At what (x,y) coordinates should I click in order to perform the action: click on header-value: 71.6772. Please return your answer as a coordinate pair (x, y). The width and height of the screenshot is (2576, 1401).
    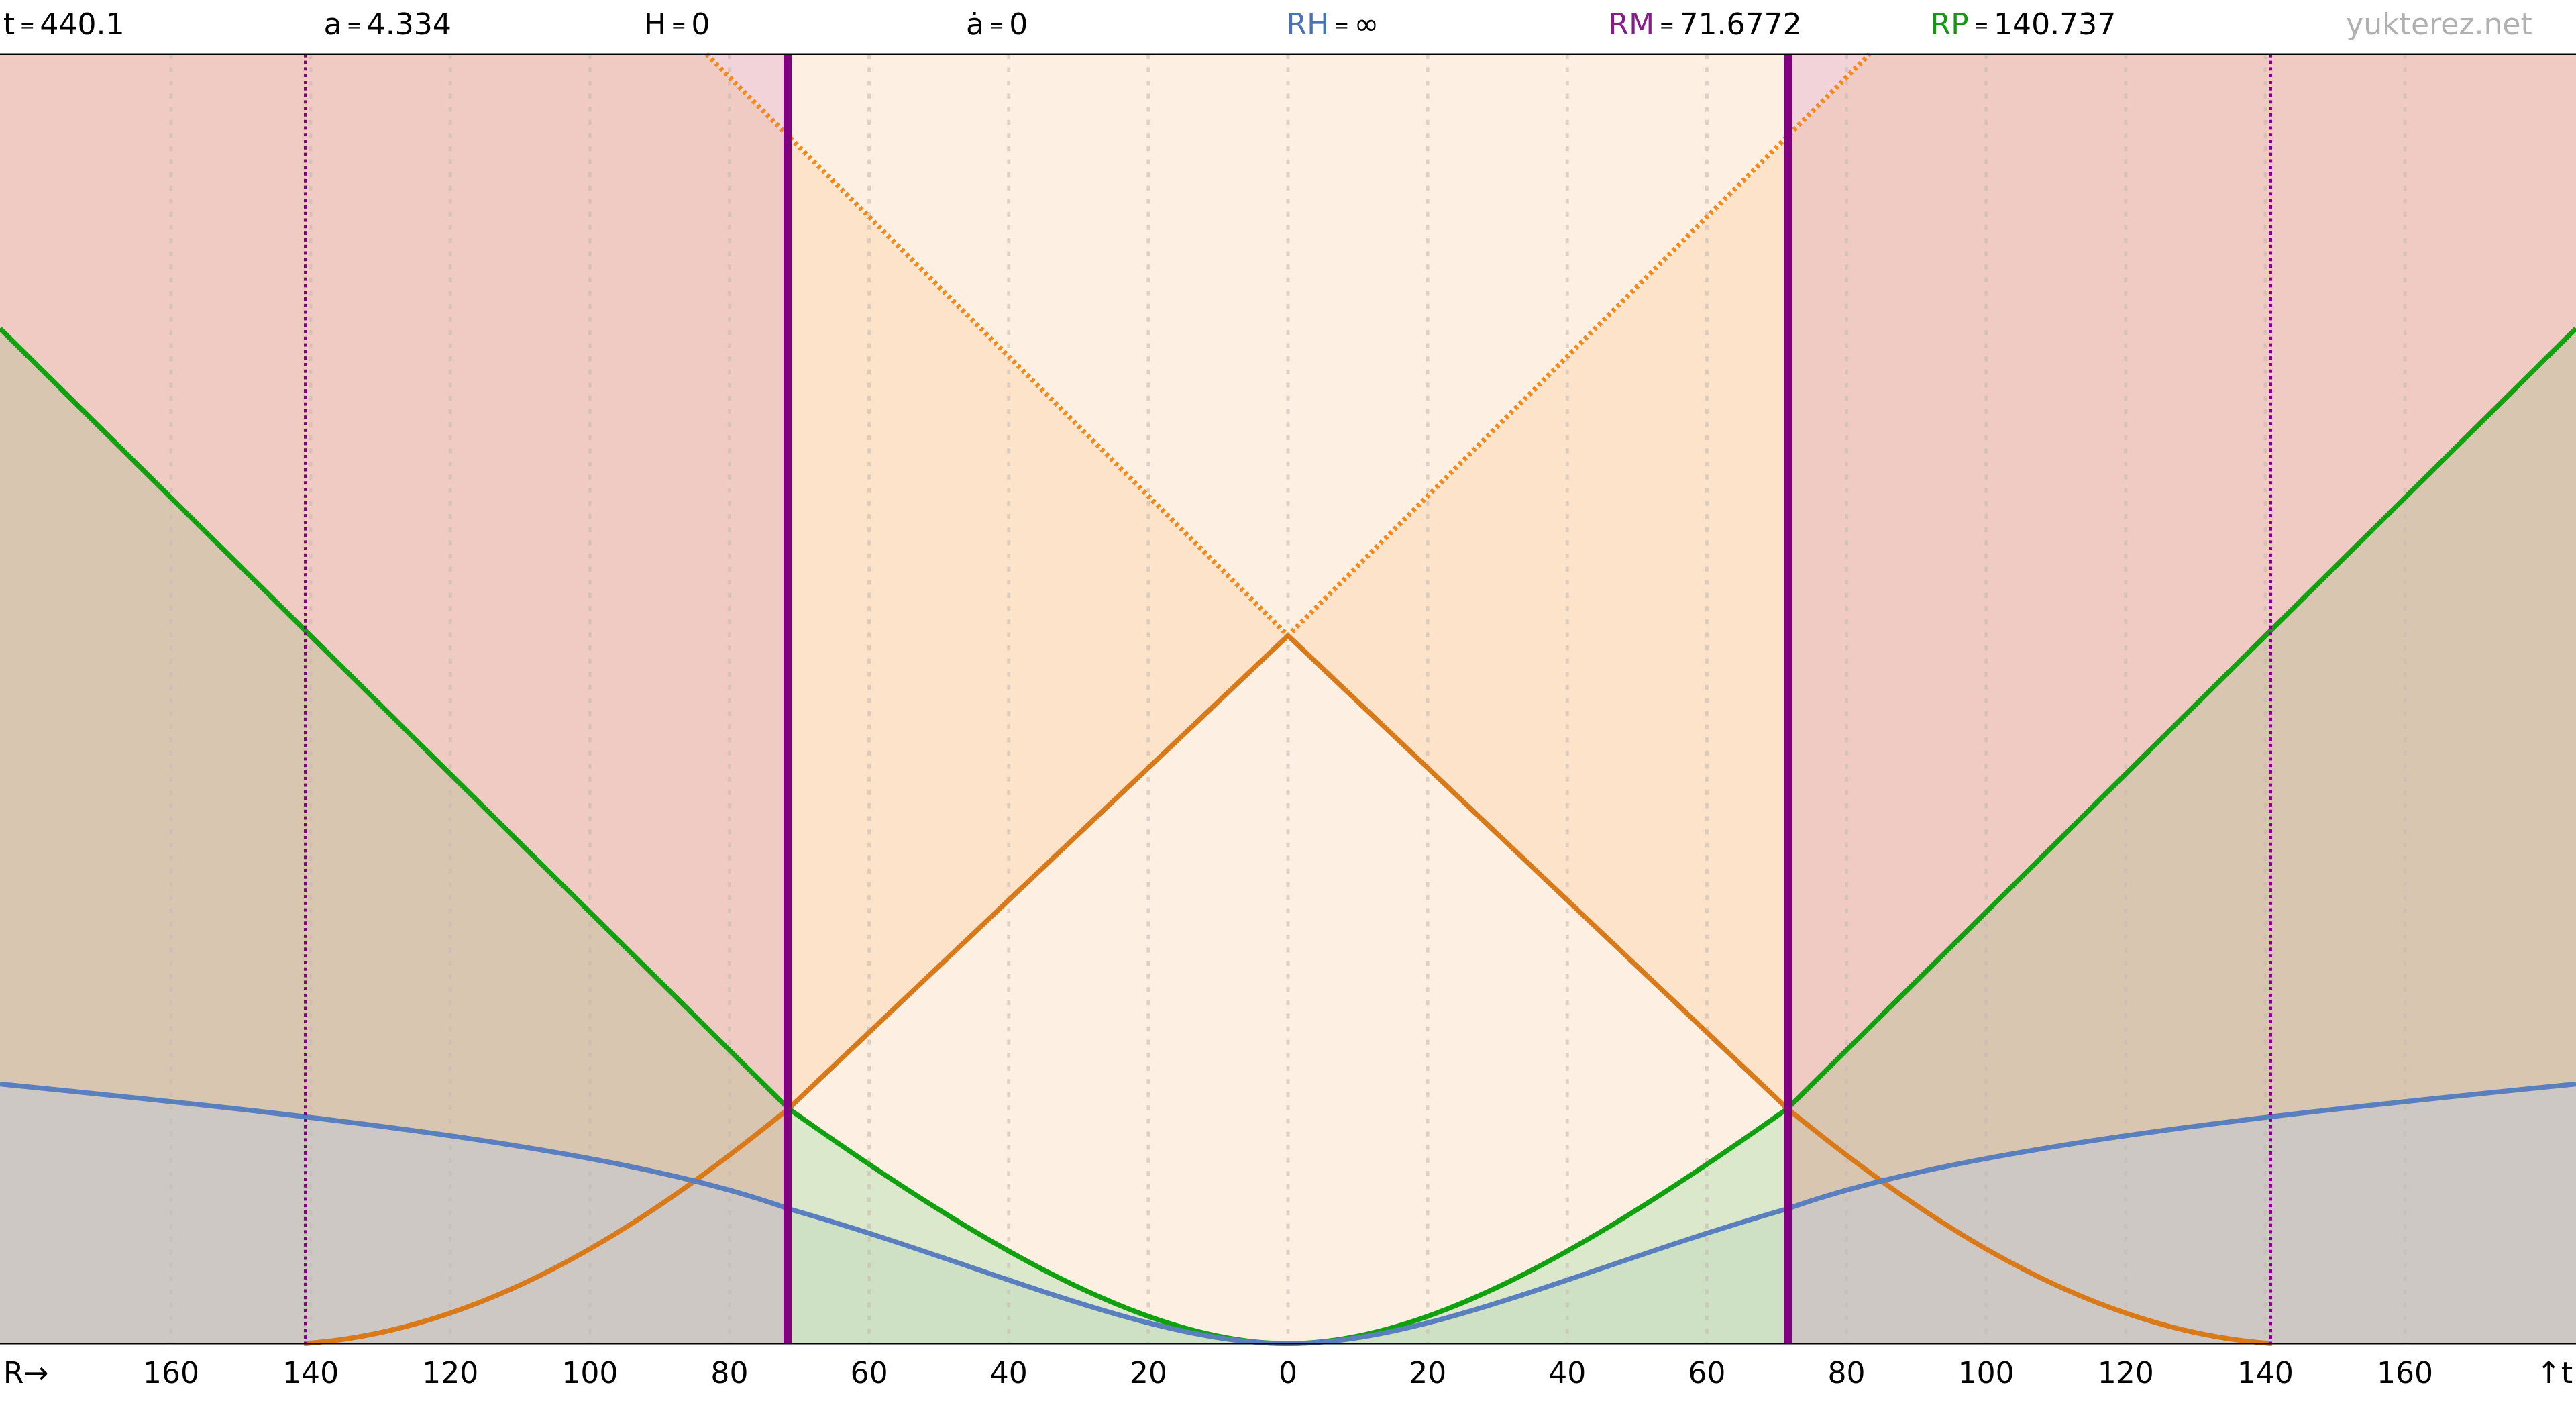
    Looking at the image, I should click on (1740, 24).